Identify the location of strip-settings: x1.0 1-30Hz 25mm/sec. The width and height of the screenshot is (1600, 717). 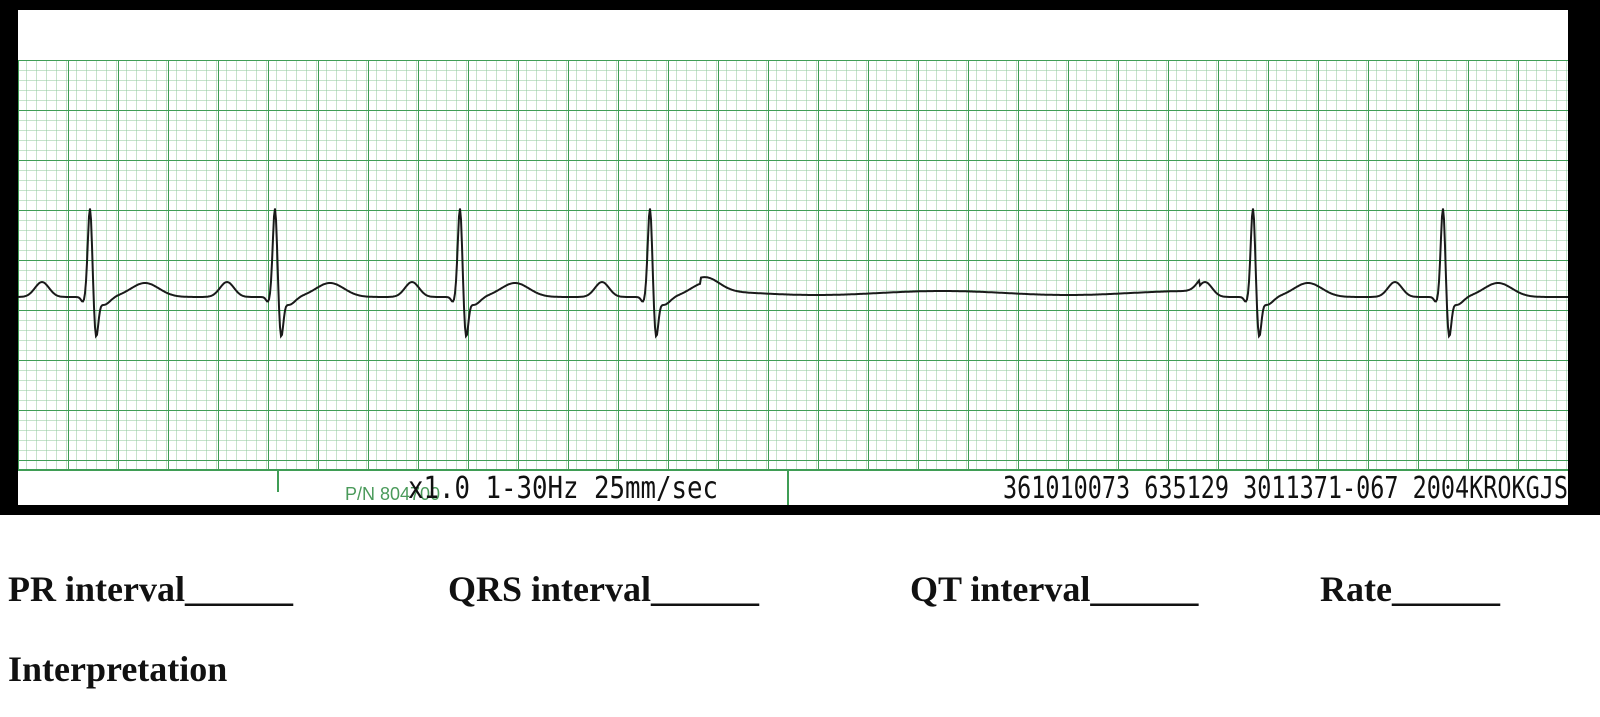
(563, 488).